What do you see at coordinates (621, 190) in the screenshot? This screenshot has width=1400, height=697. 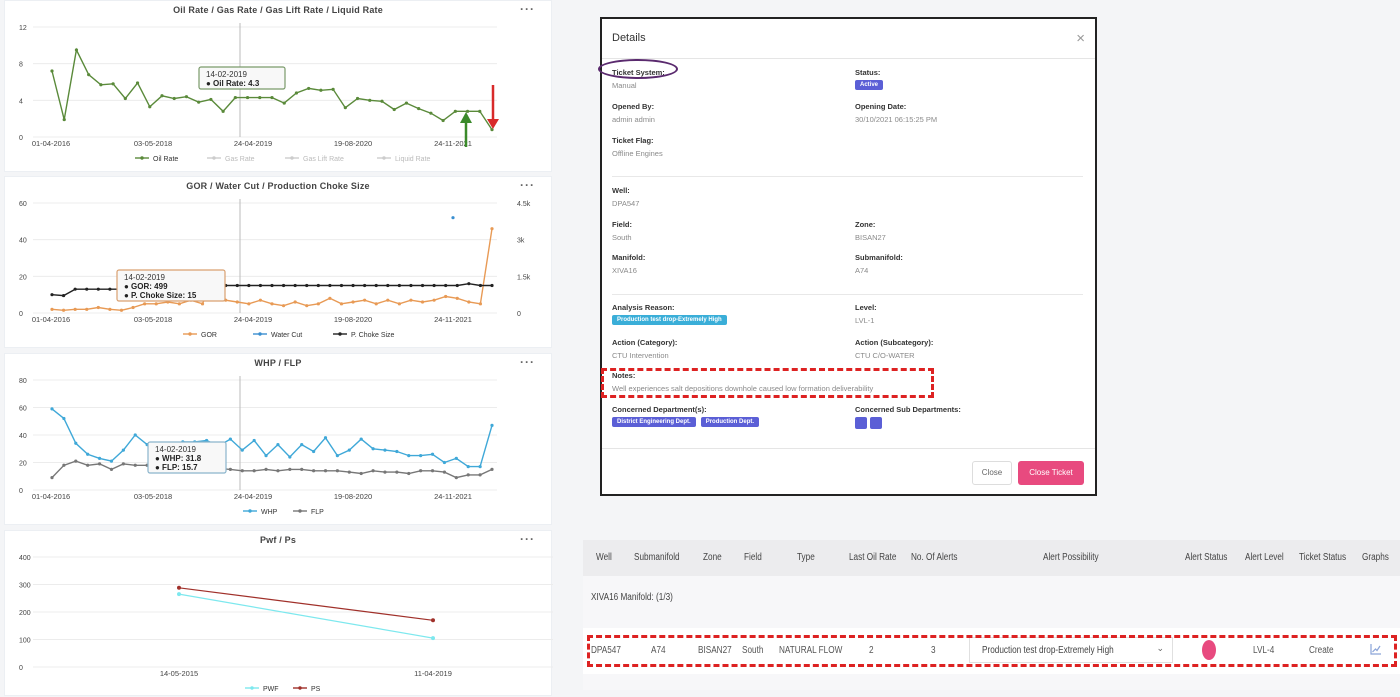 I see `well-label: Well:` at bounding box center [621, 190].